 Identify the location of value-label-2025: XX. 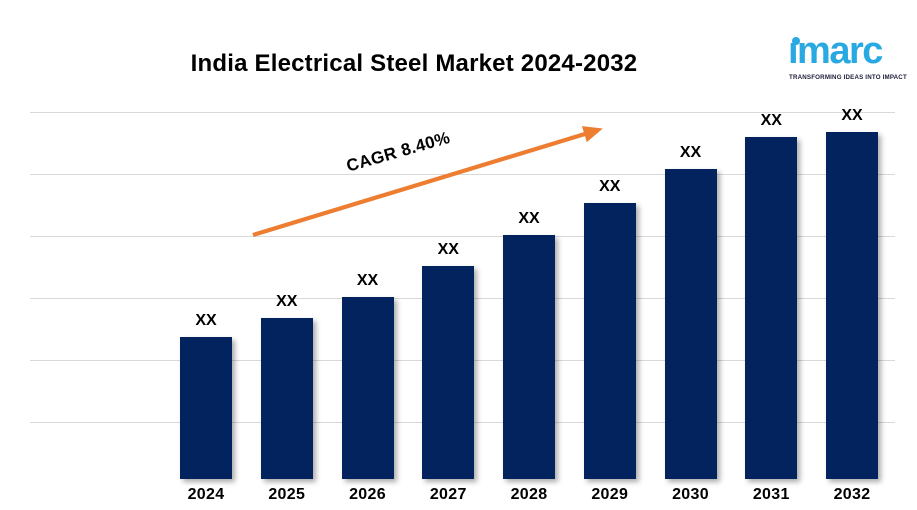
(287, 301).